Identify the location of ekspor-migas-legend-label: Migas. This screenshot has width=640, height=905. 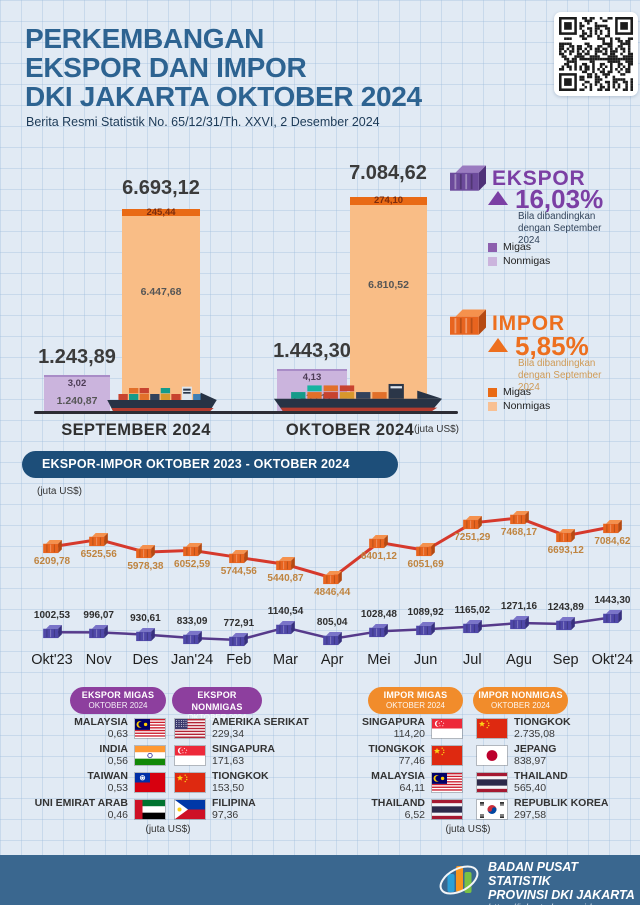
(517, 247).